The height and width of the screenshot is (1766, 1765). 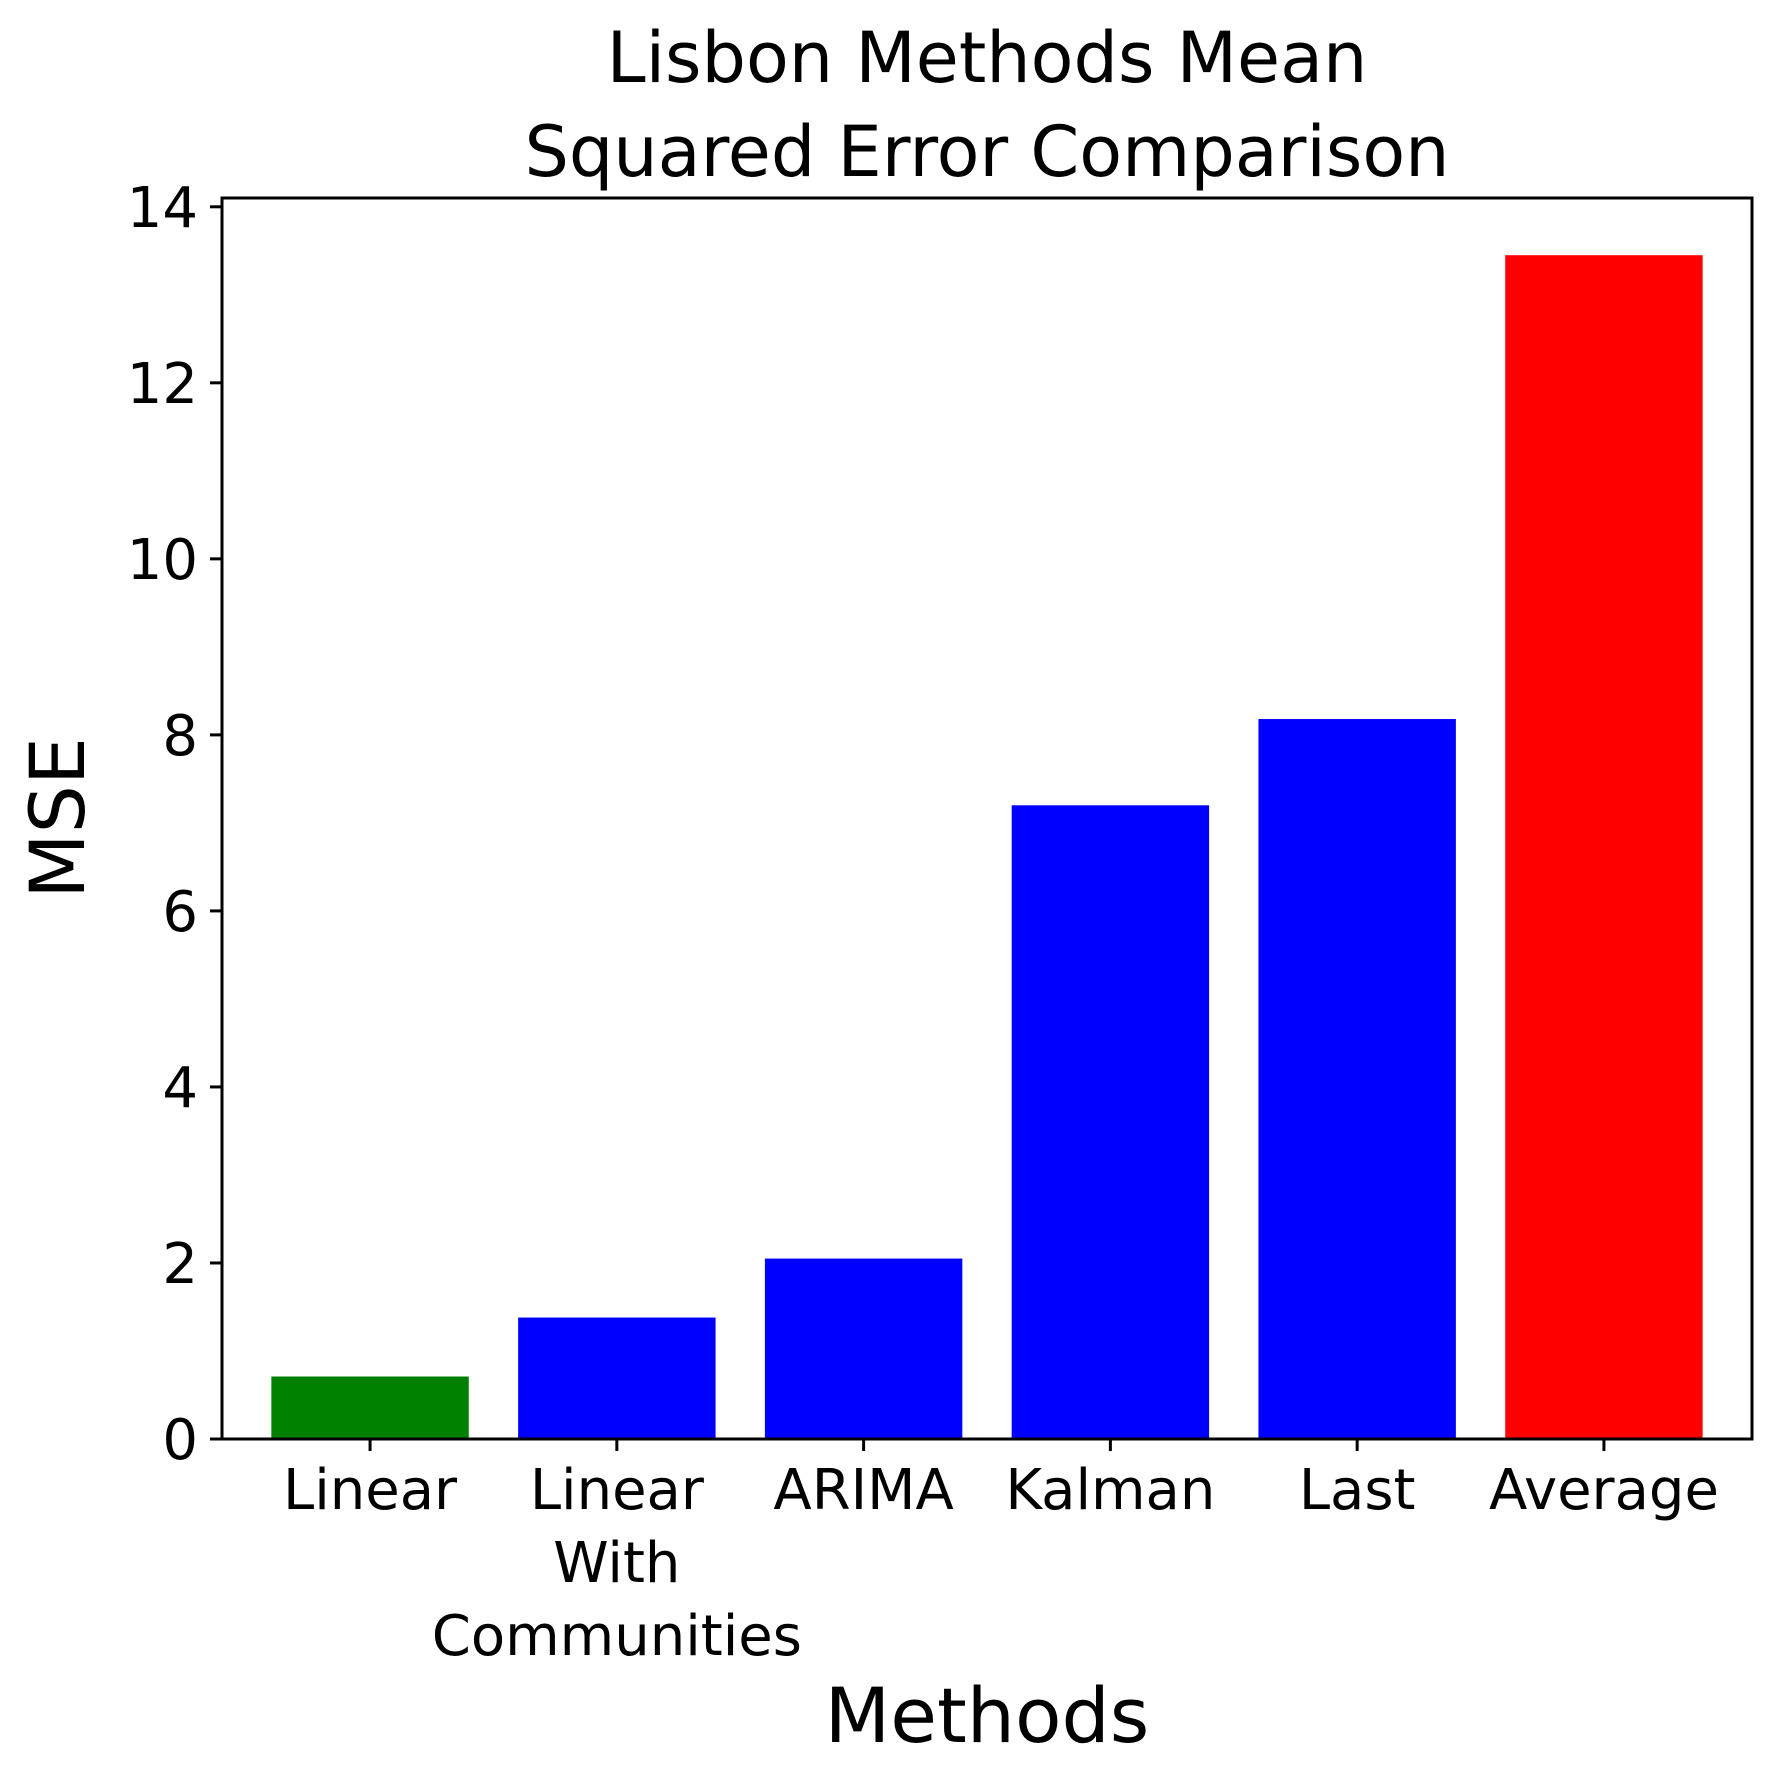 What do you see at coordinates (180, 736) in the screenshot?
I see `y-tick-label: 8` at bounding box center [180, 736].